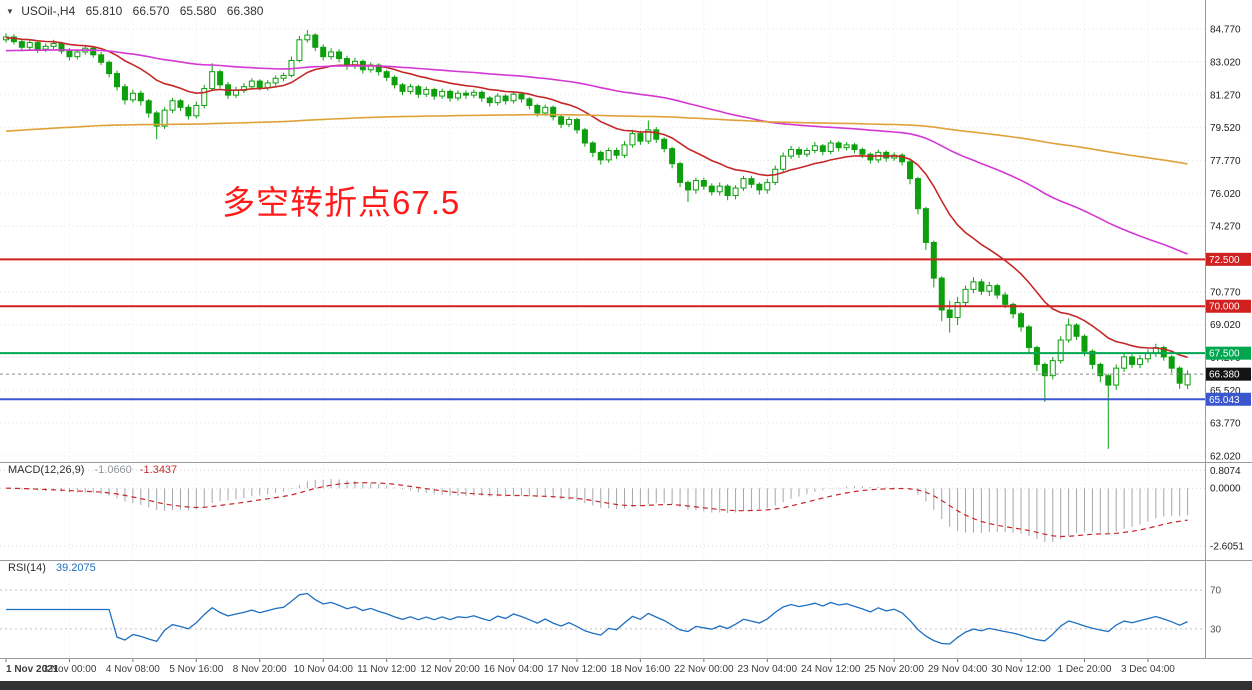 This screenshot has height=690, width=1252. What do you see at coordinates (1225, 30) in the screenshot?
I see `svg-text: 84.770` at bounding box center [1225, 30].